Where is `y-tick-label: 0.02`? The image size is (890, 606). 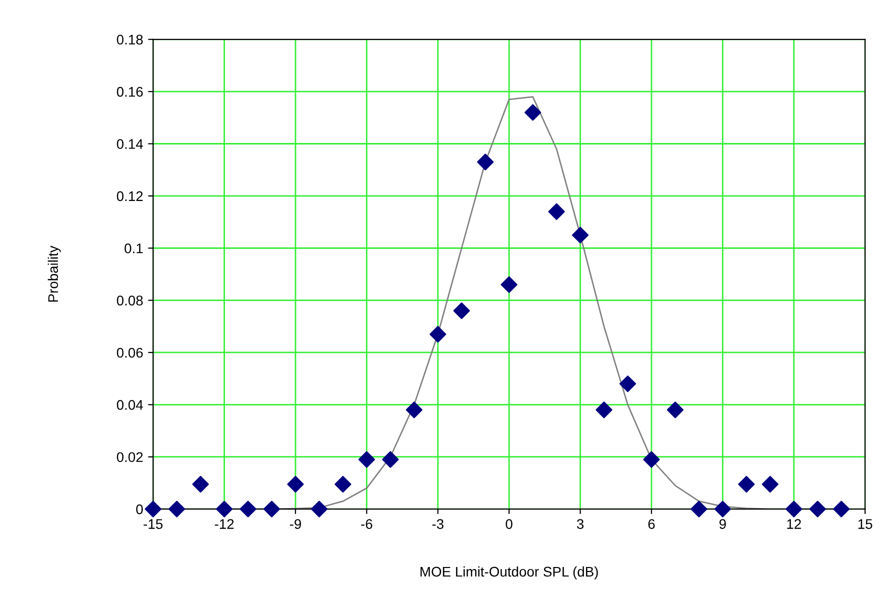
y-tick-label: 0.02 is located at coordinates (129, 457).